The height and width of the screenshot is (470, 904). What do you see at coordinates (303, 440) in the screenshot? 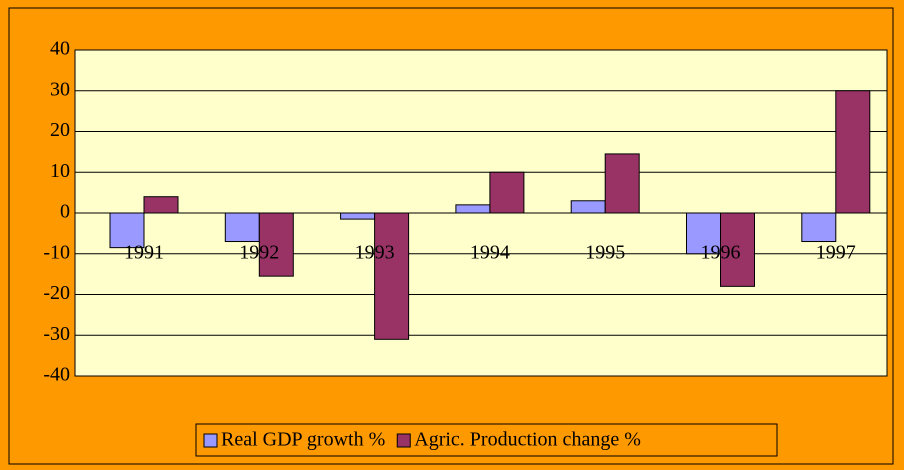
I see `legend-label: Real GDP growth %` at bounding box center [303, 440].